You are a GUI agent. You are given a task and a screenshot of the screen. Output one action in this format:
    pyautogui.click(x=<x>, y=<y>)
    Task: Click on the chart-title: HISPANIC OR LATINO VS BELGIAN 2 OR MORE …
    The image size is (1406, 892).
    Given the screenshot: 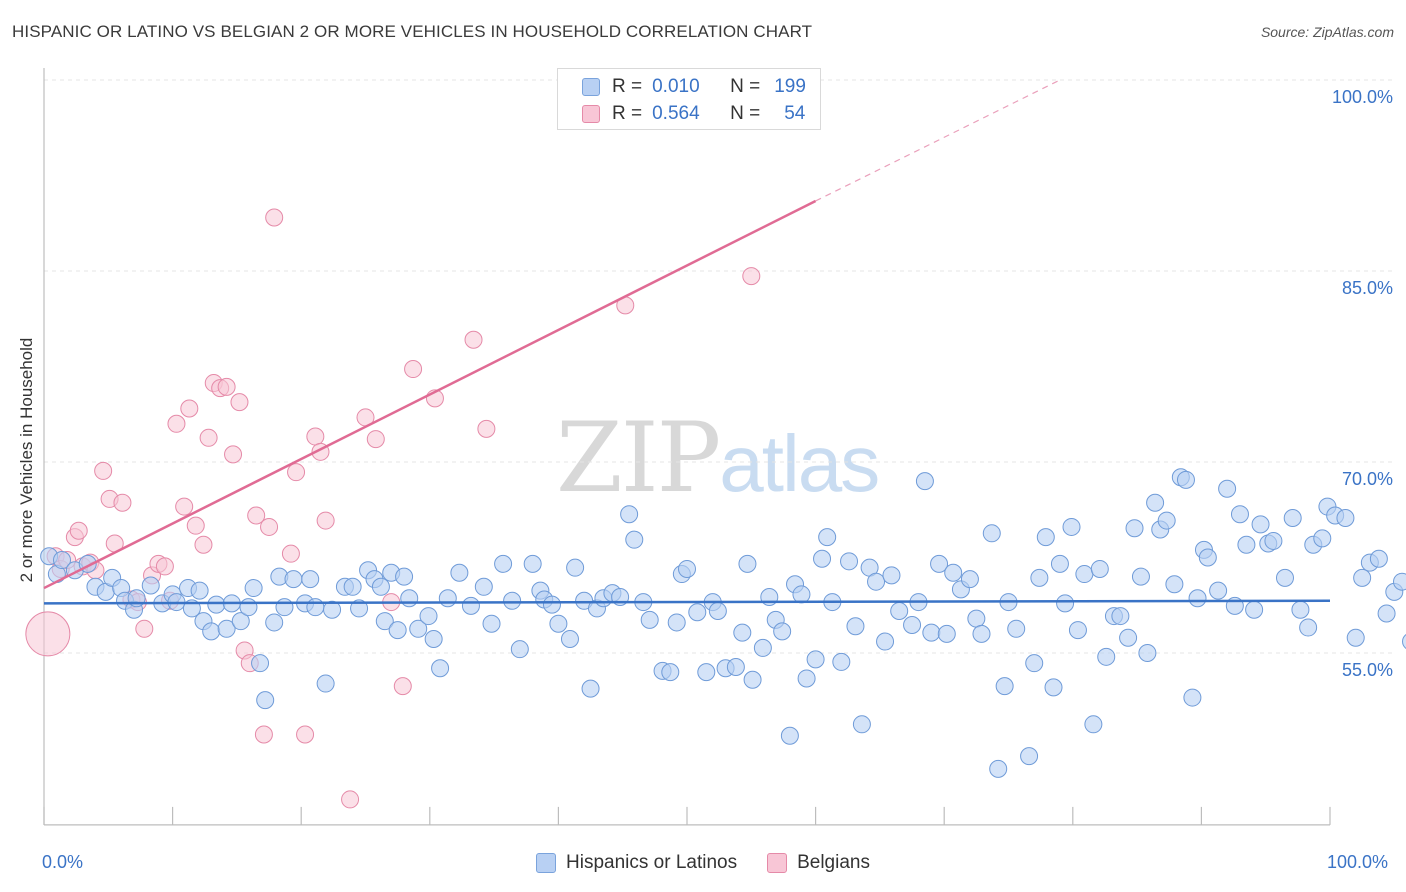 What is the action you would take?
    pyautogui.click(x=412, y=31)
    